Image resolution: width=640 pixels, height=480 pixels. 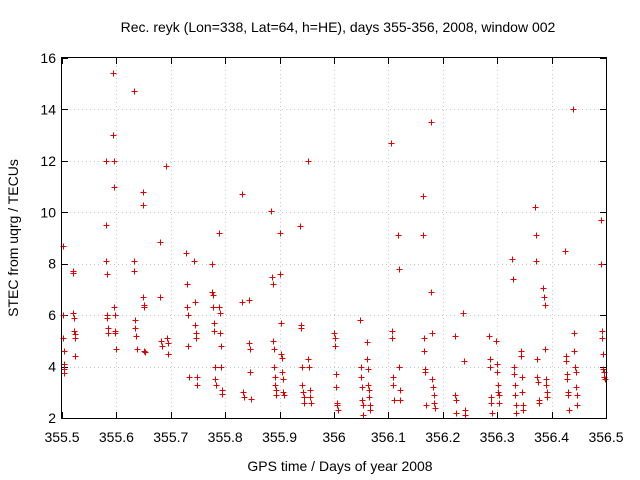 I want to click on x-tick-label: 355.9, so click(x=279, y=437).